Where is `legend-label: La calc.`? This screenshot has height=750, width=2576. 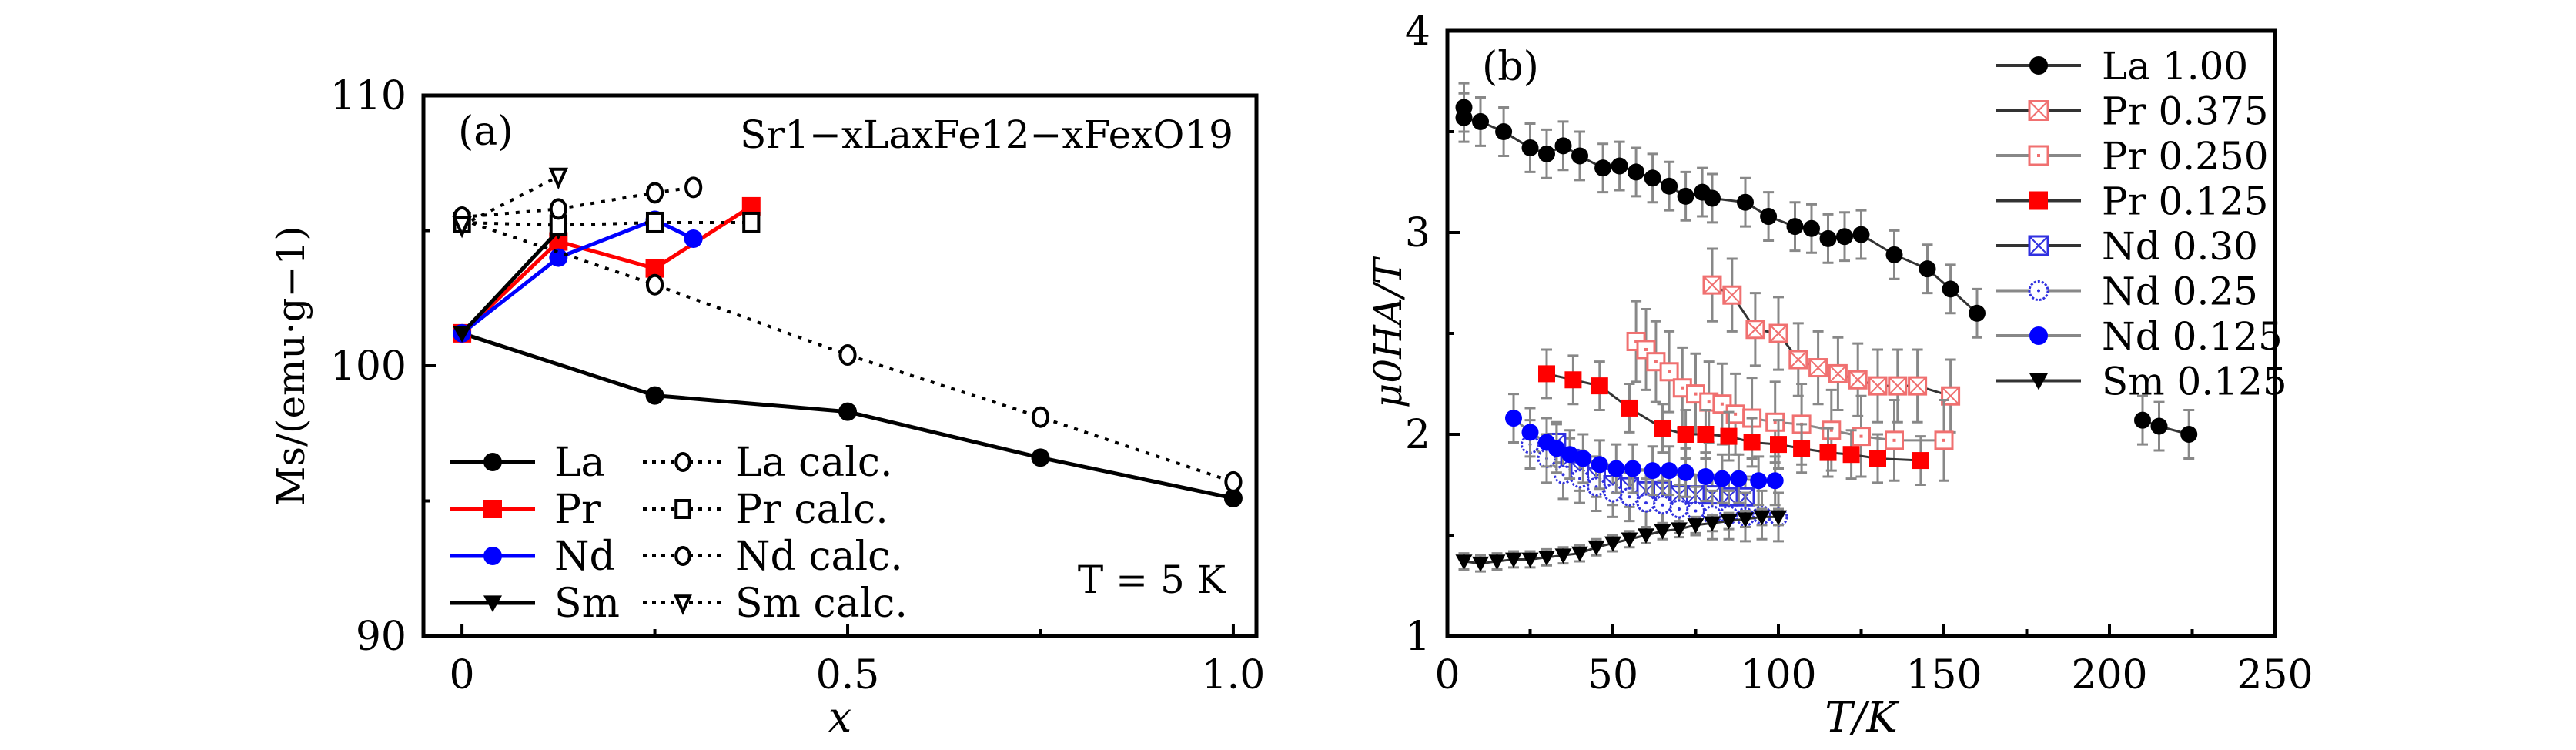 legend-label: La calc. is located at coordinates (813, 463).